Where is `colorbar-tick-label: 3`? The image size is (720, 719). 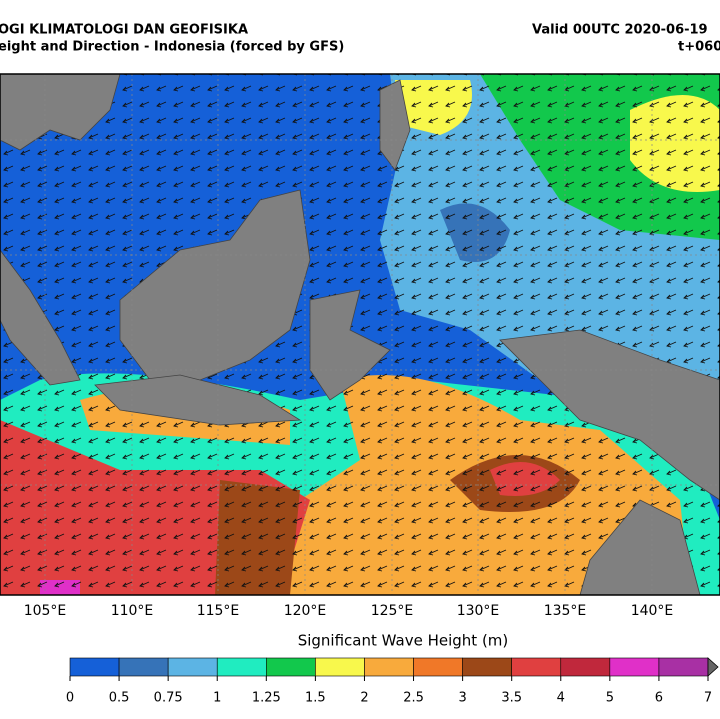 colorbar-tick-label: 3 is located at coordinates (462, 698).